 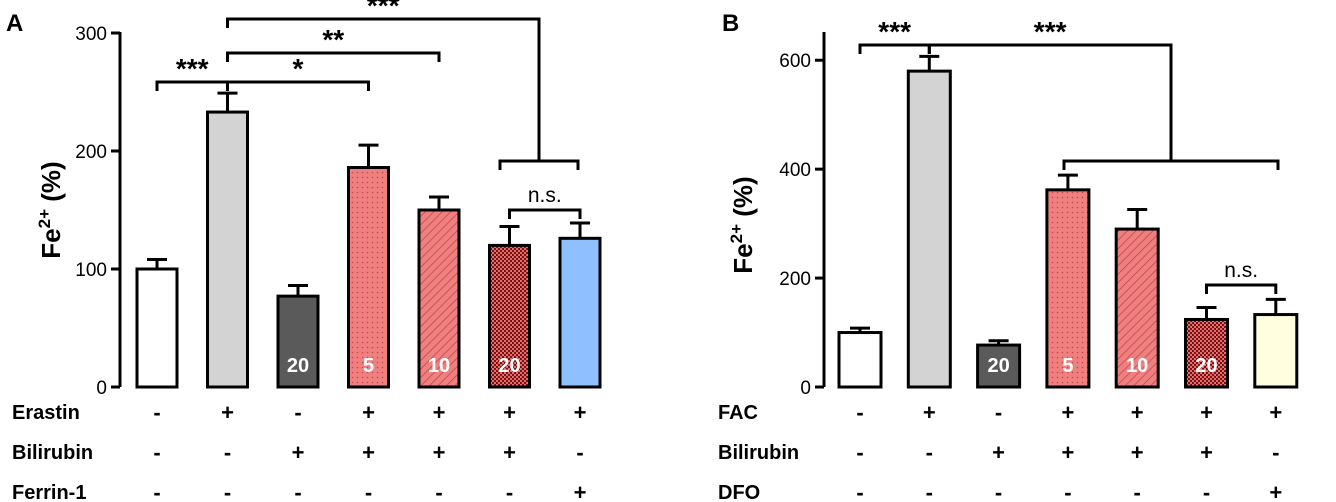 I want to click on panel-letter-a: A, so click(x=14, y=23).